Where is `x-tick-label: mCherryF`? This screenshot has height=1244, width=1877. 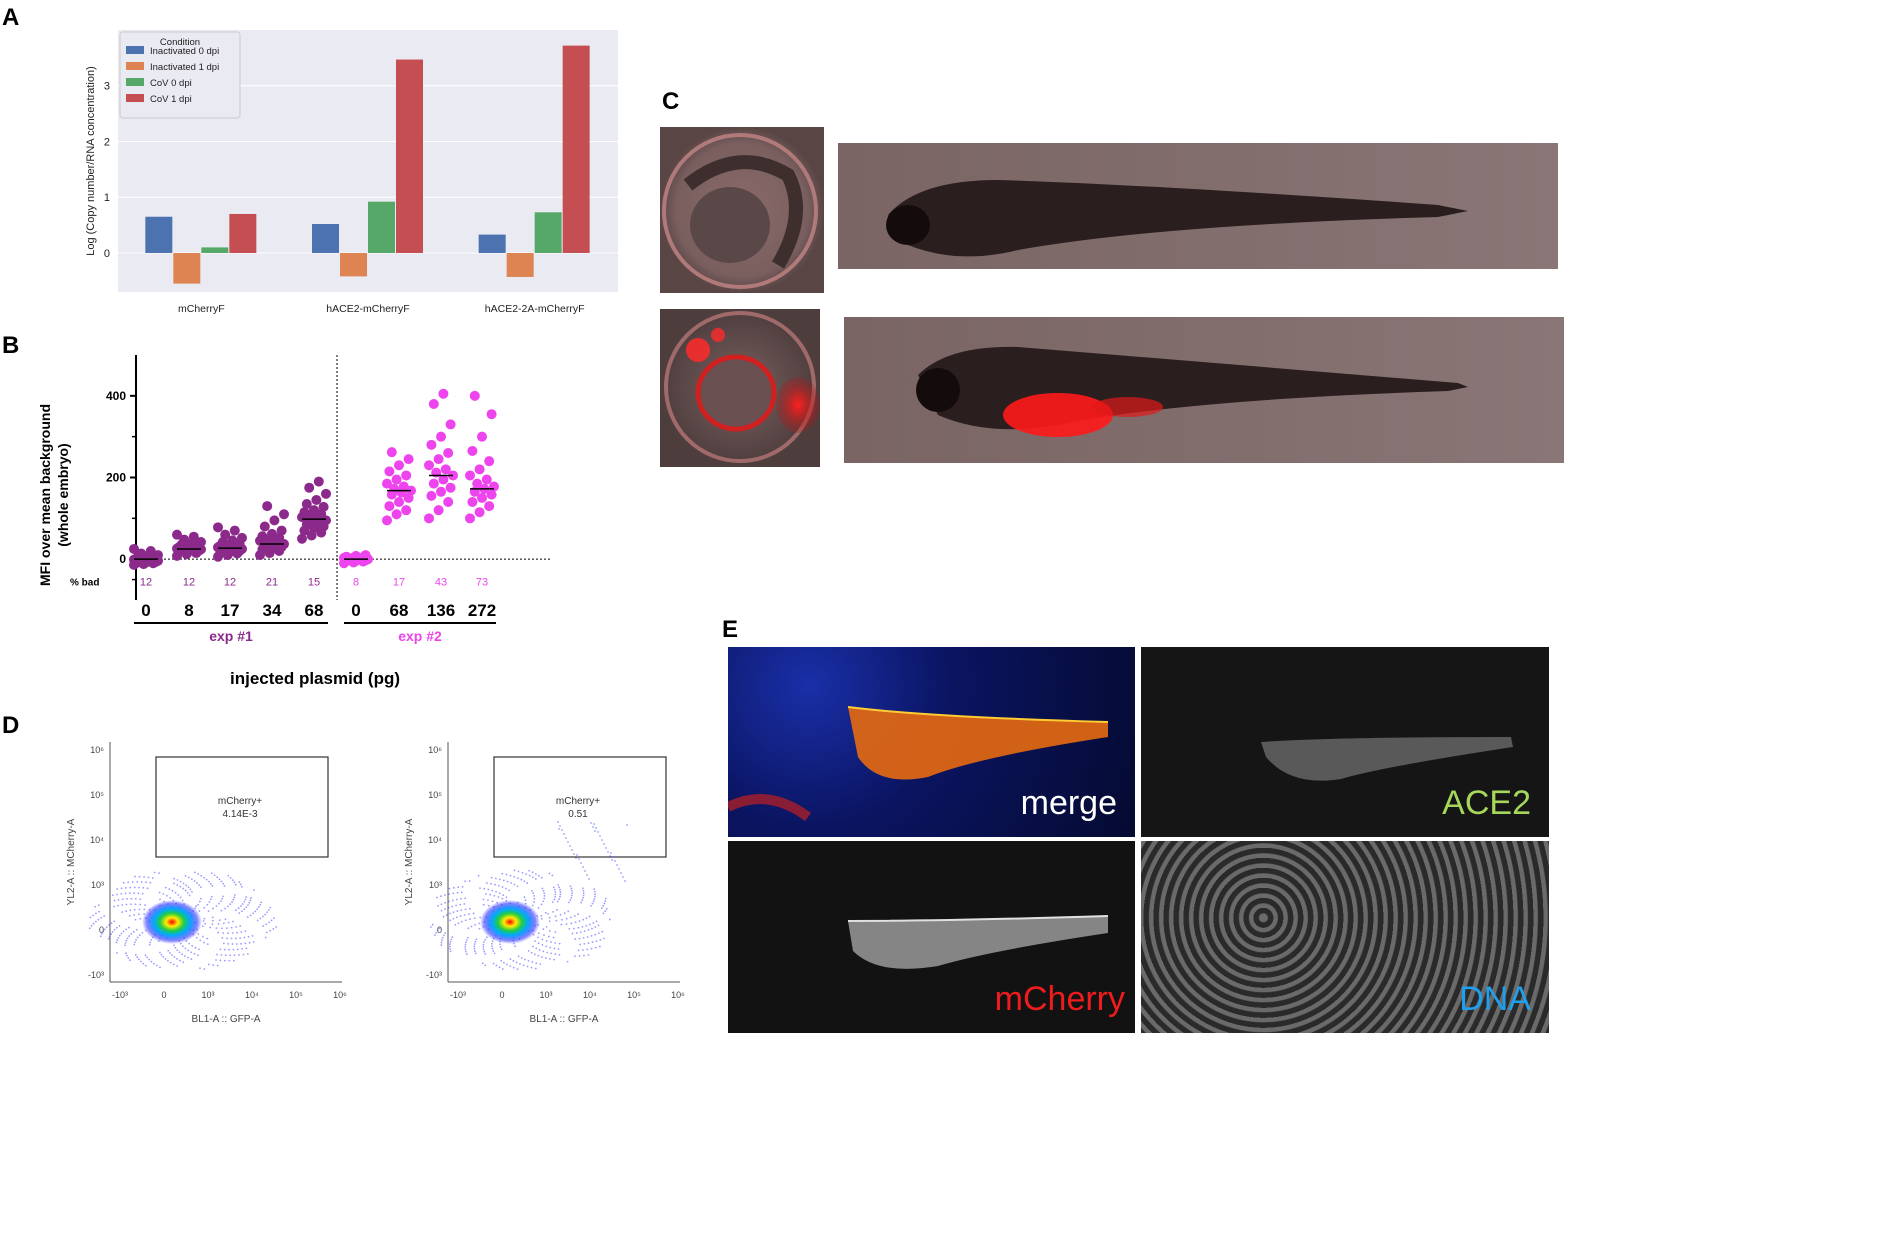
x-tick-label: mCherryF is located at coordinates (201, 309).